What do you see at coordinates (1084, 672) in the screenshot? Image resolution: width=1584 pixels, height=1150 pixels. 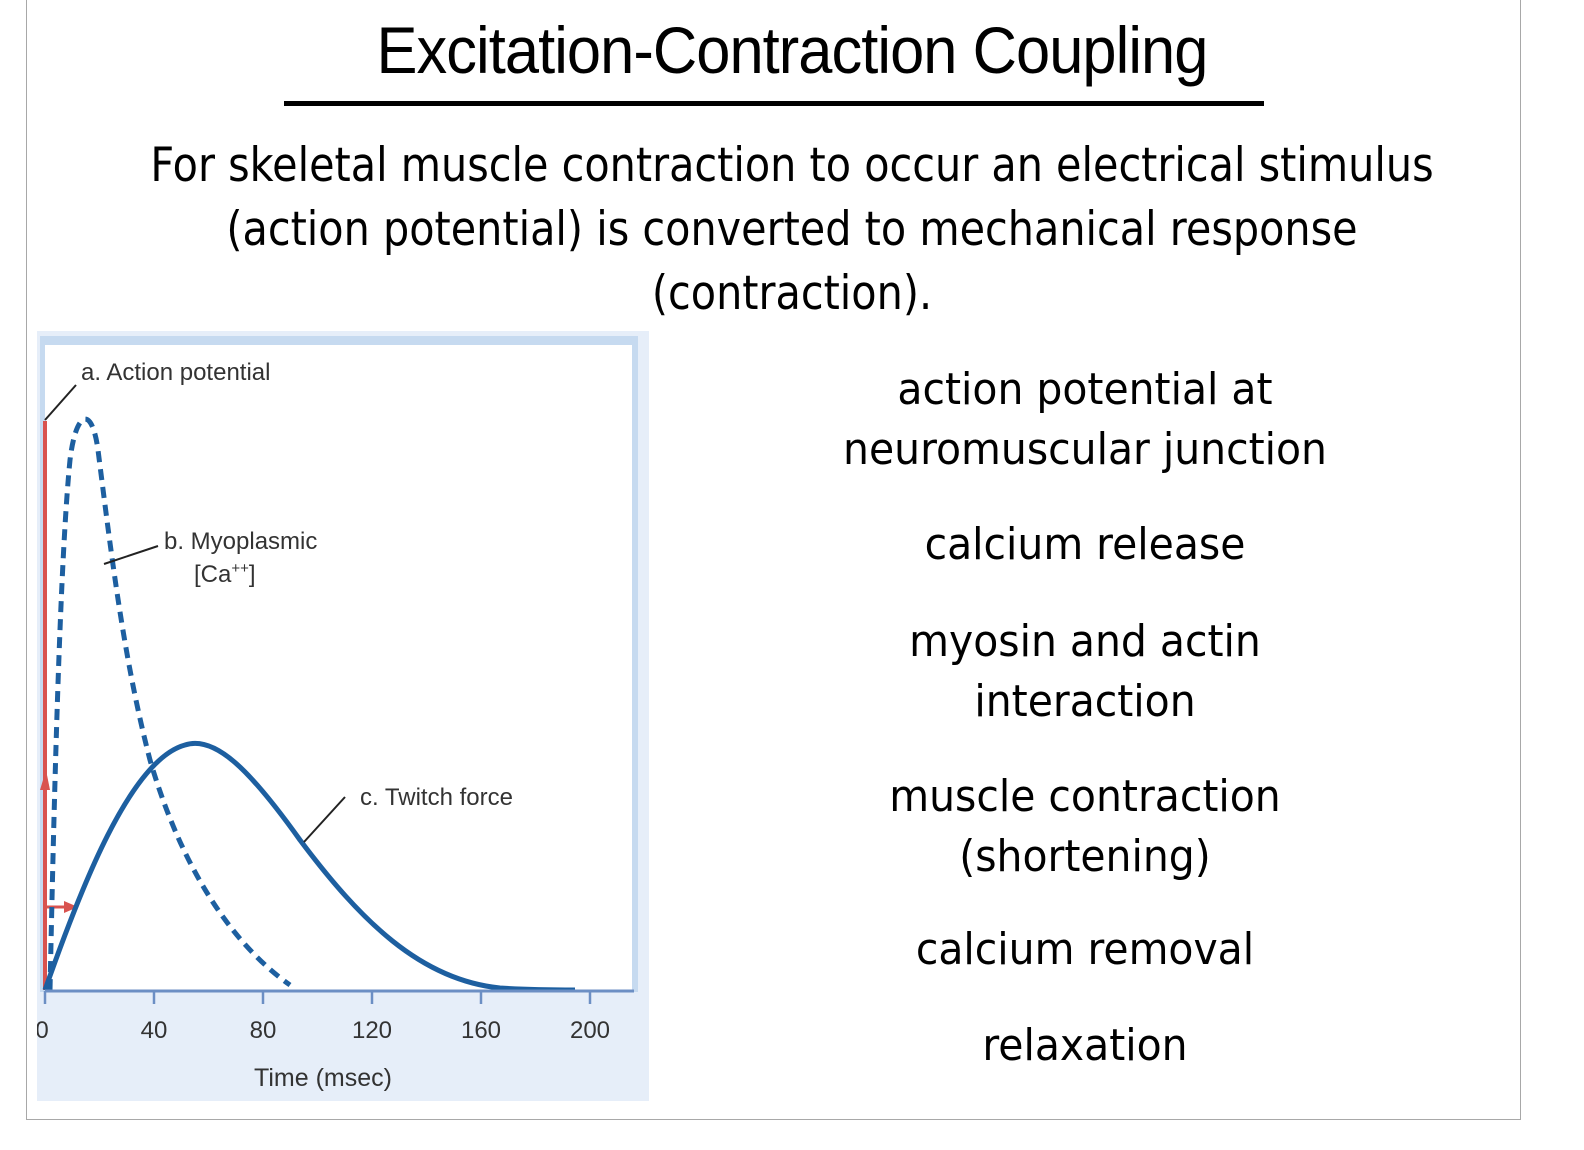 I see `step-myosin-actin: myosin and actin interaction` at bounding box center [1084, 672].